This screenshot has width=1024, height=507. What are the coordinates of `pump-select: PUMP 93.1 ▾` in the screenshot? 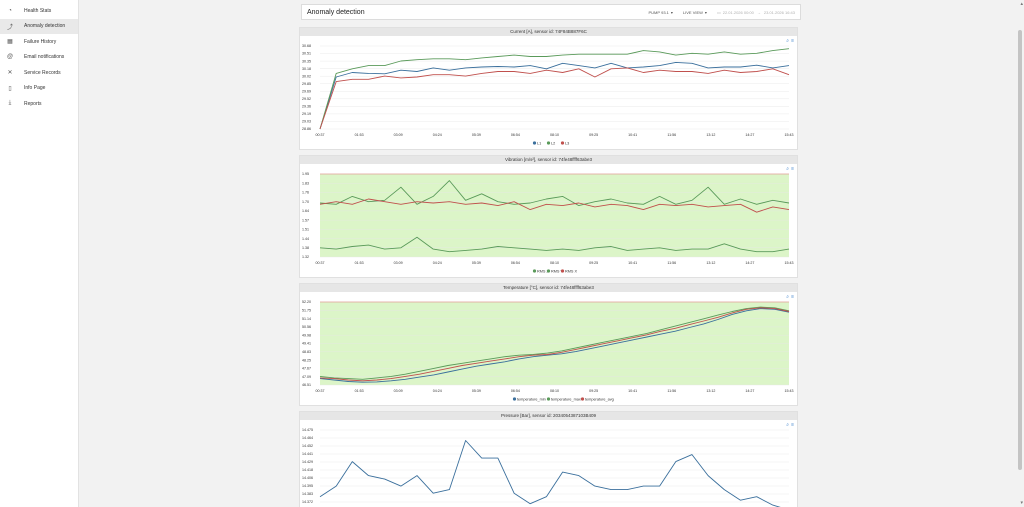 It's located at (661, 12).